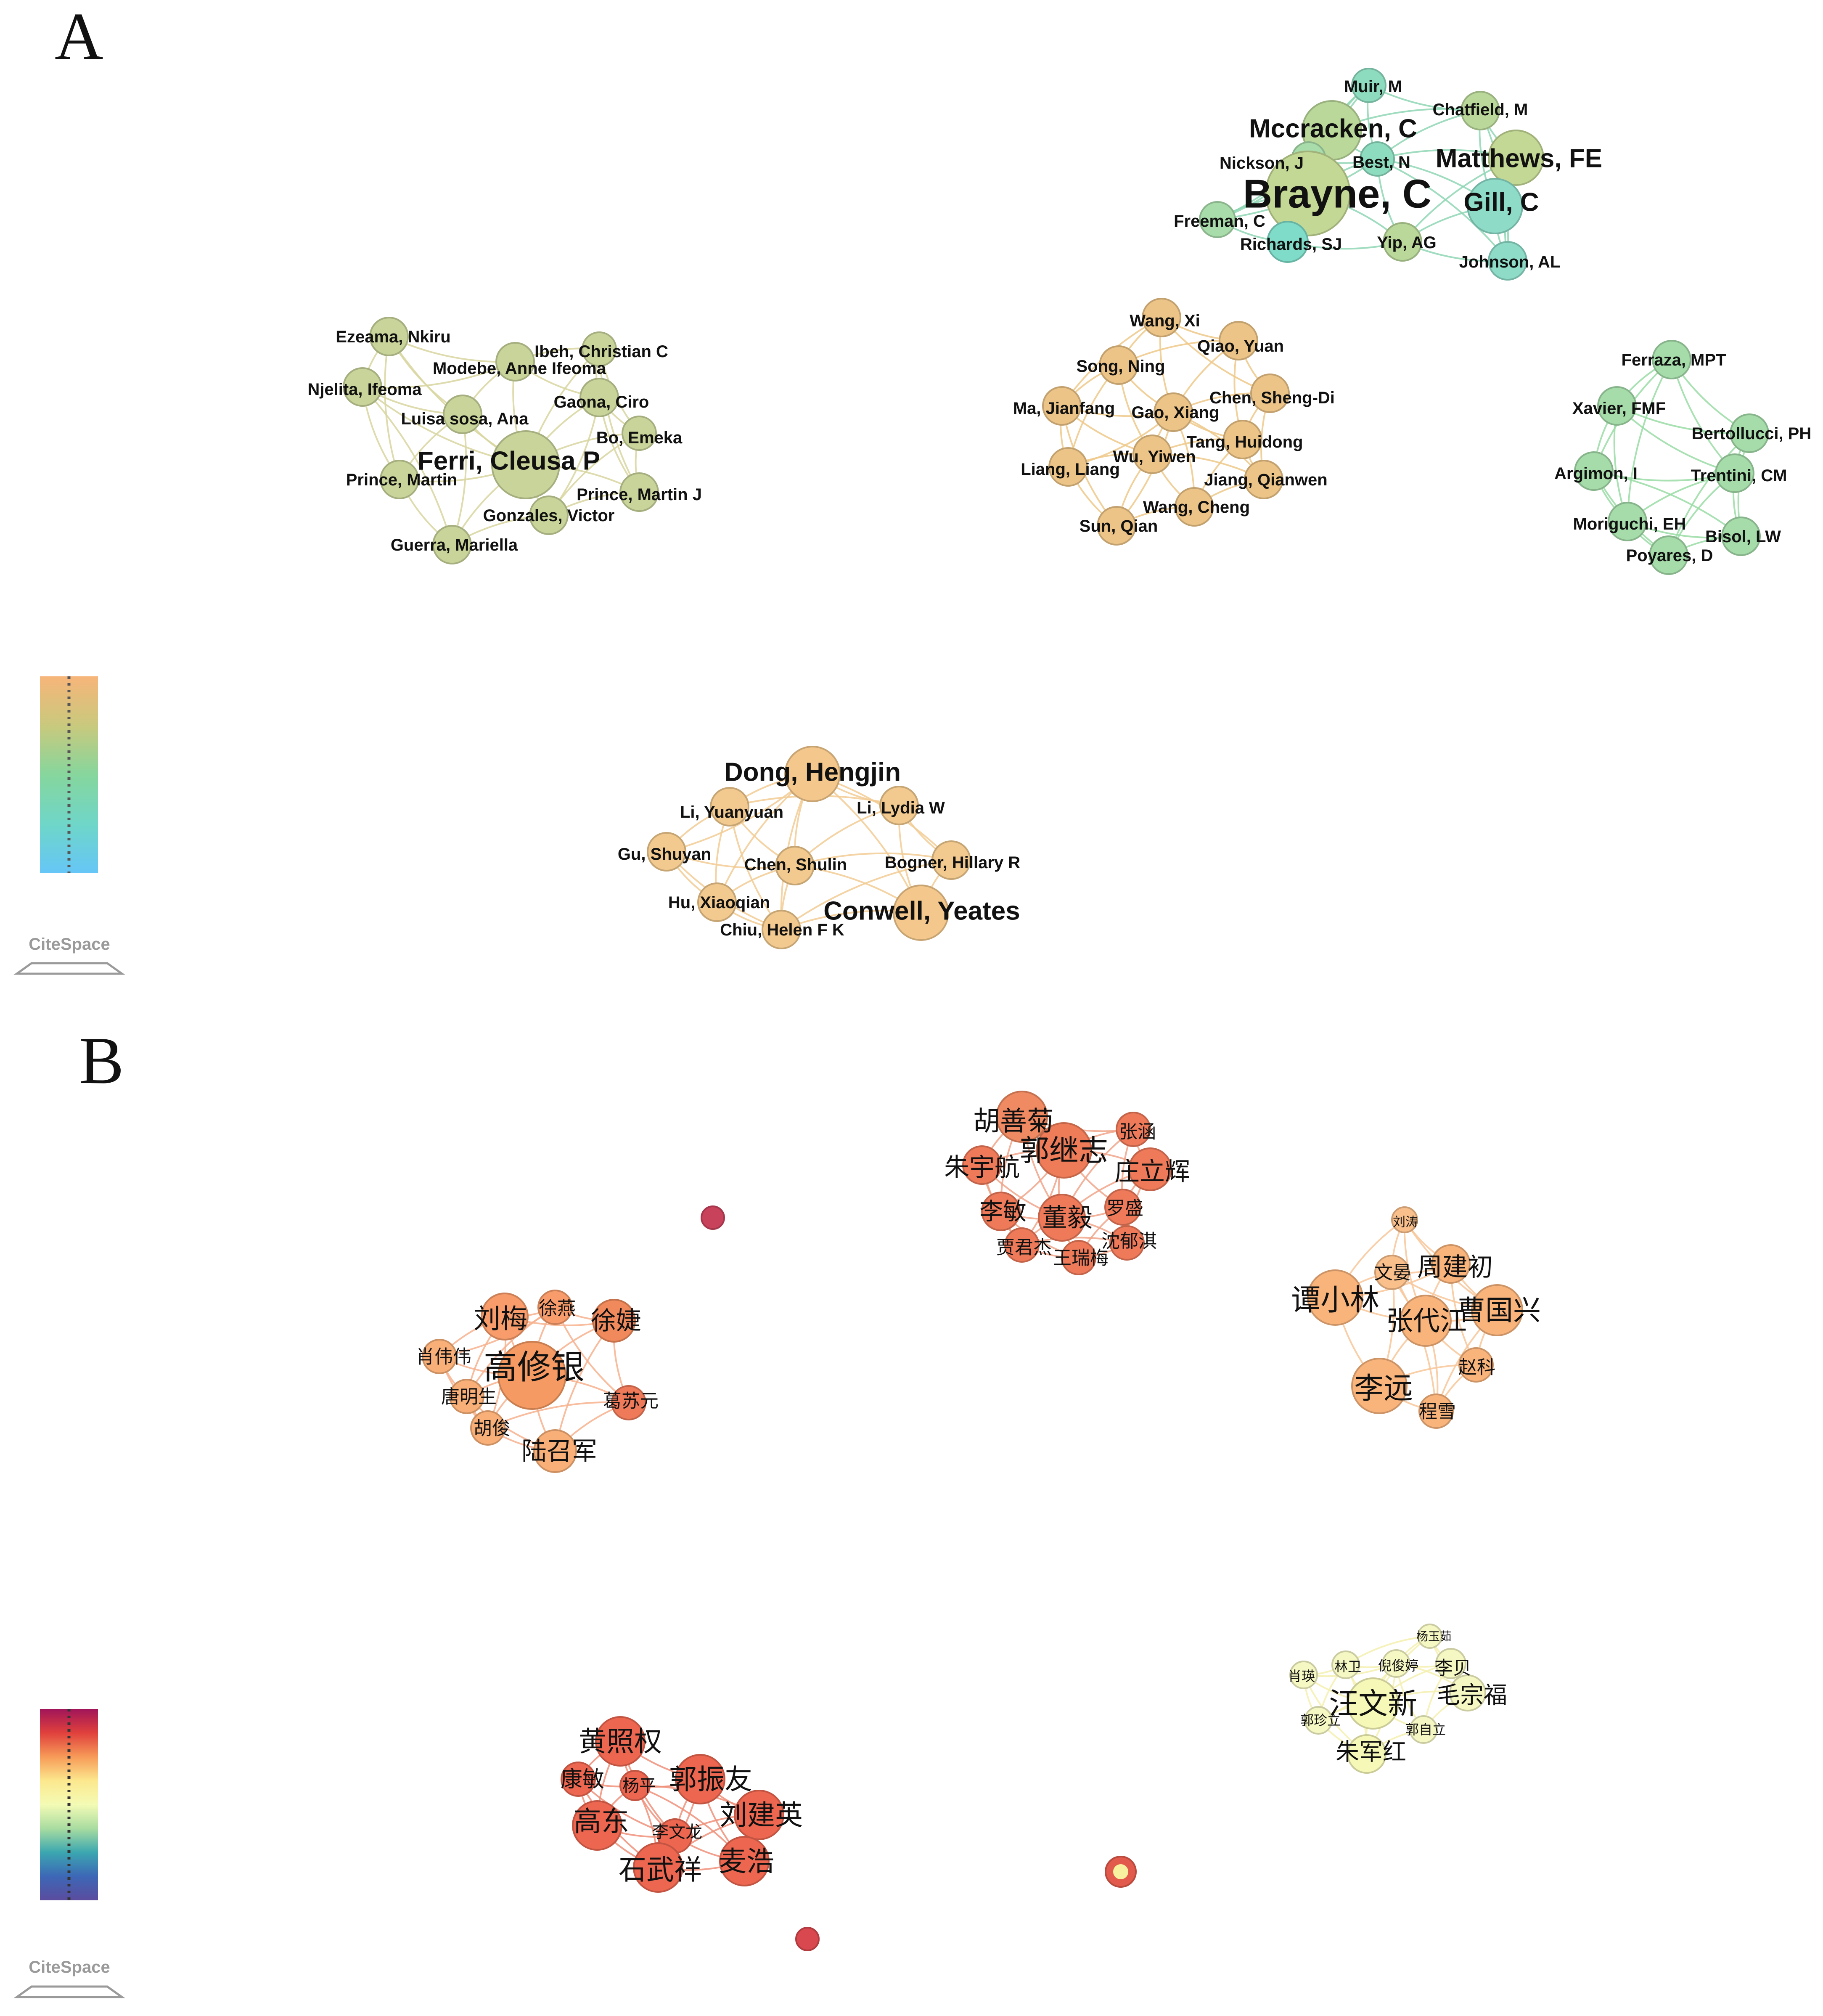 The image size is (1823, 2016). Describe the element at coordinates (1402, 242) in the screenshot. I see `author-node-yip-ag` at that location.